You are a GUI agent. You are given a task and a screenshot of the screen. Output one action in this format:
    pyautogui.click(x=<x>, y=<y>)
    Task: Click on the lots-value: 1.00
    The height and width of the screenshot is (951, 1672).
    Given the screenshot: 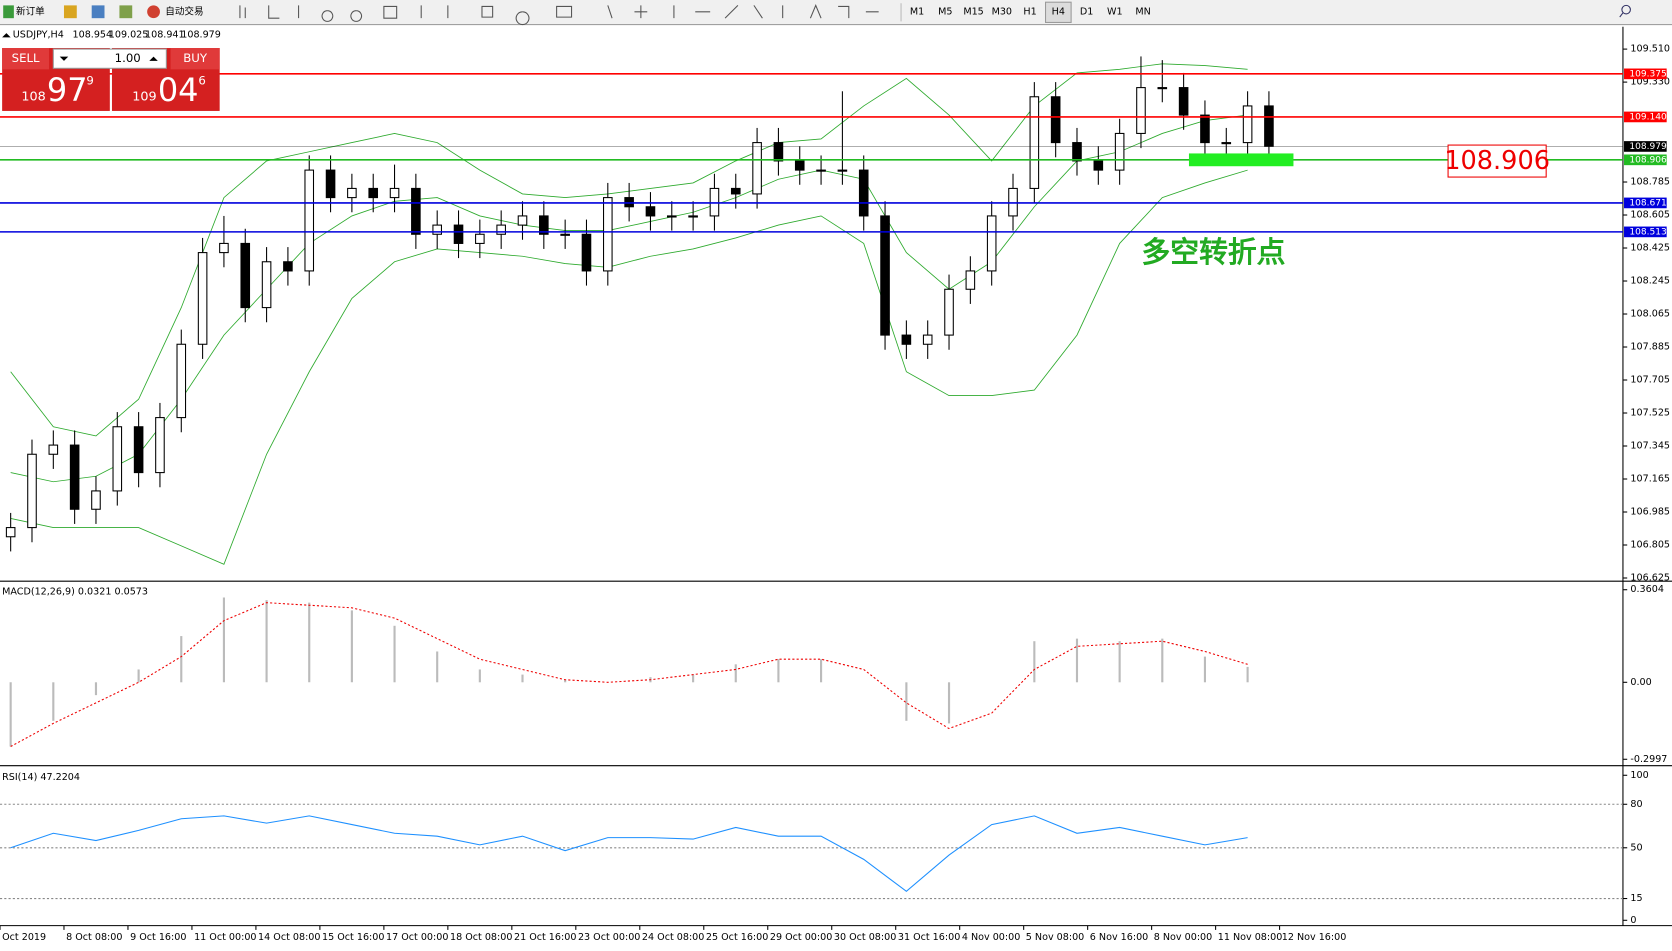 What is the action you would take?
    pyautogui.click(x=128, y=58)
    